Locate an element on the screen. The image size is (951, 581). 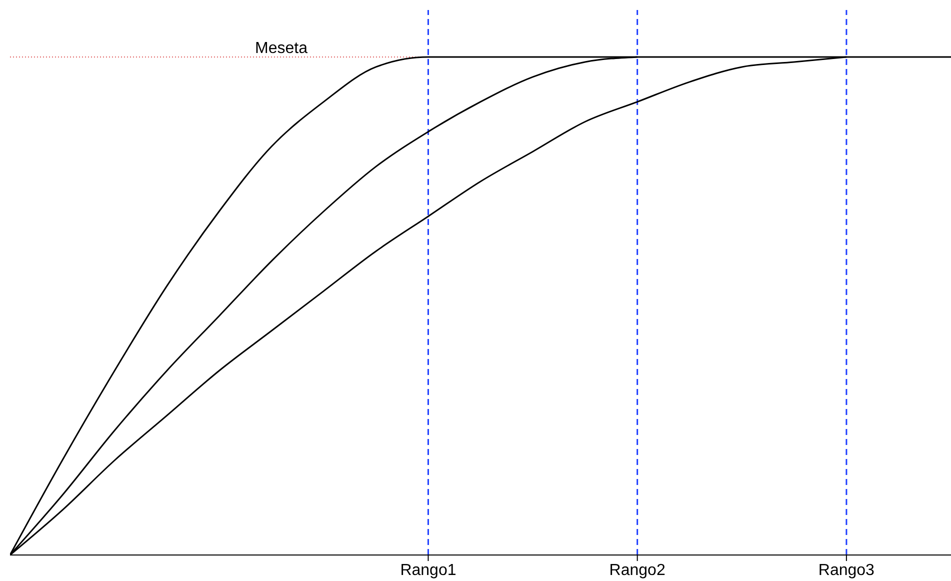
x-tick-label: Rango1 is located at coordinates (428, 570).